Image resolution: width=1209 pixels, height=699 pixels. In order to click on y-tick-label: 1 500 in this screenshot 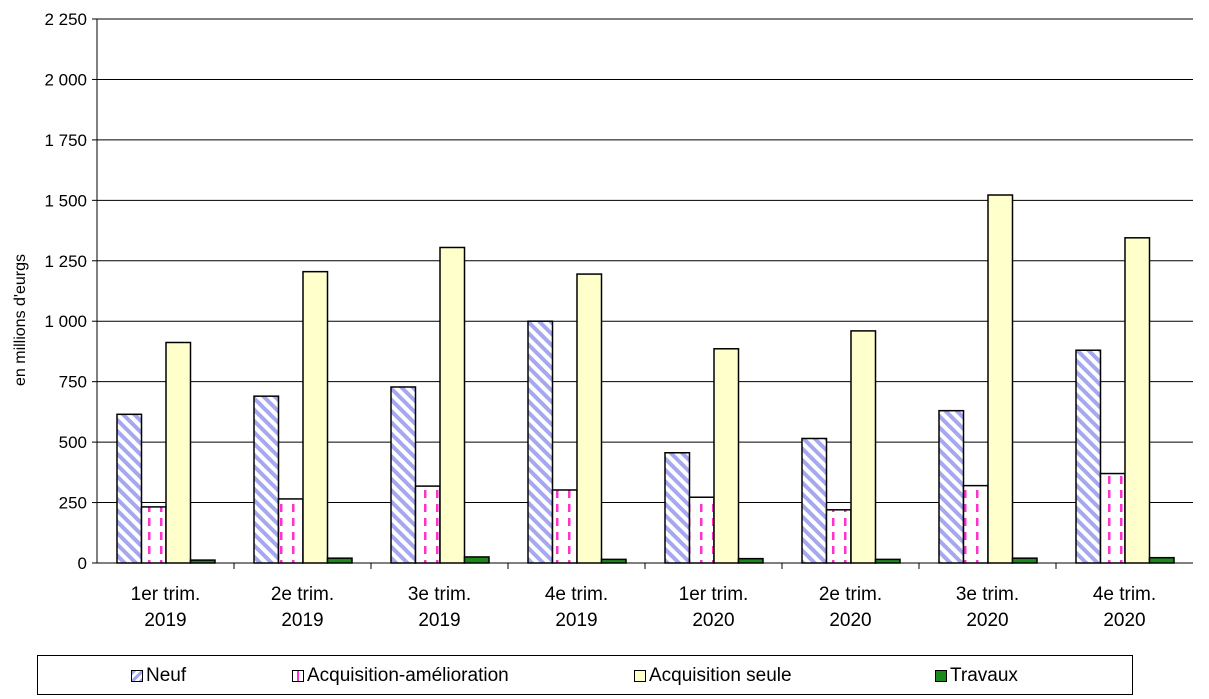, I will do `click(65, 200)`.